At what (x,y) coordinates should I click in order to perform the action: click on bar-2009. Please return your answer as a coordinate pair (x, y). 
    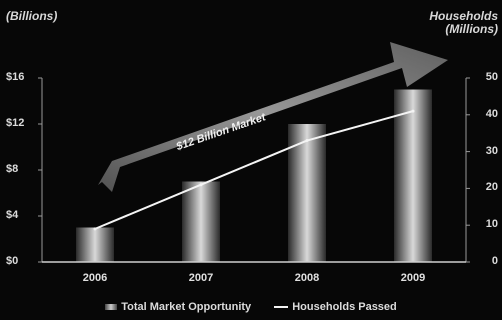
    Looking at the image, I should click on (413, 175).